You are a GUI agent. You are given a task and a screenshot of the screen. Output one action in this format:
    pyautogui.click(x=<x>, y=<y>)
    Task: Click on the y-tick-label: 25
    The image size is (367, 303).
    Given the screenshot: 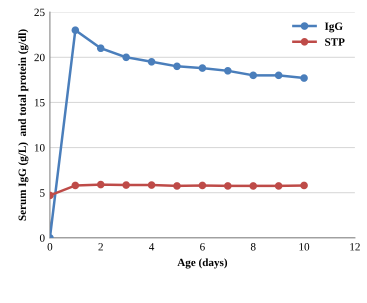 What is the action you would take?
    pyautogui.click(x=39, y=12)
    